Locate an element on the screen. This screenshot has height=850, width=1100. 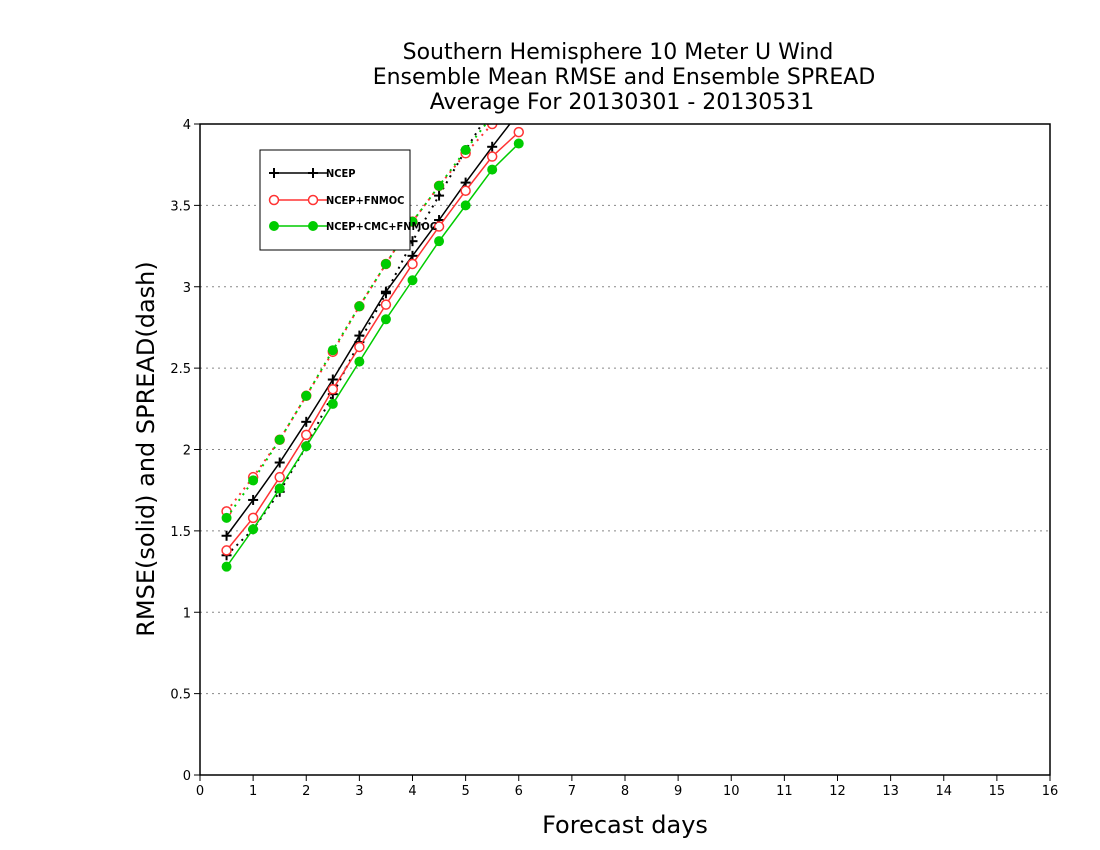
x-tick-label: 8 is located at coordinates (625, 791).